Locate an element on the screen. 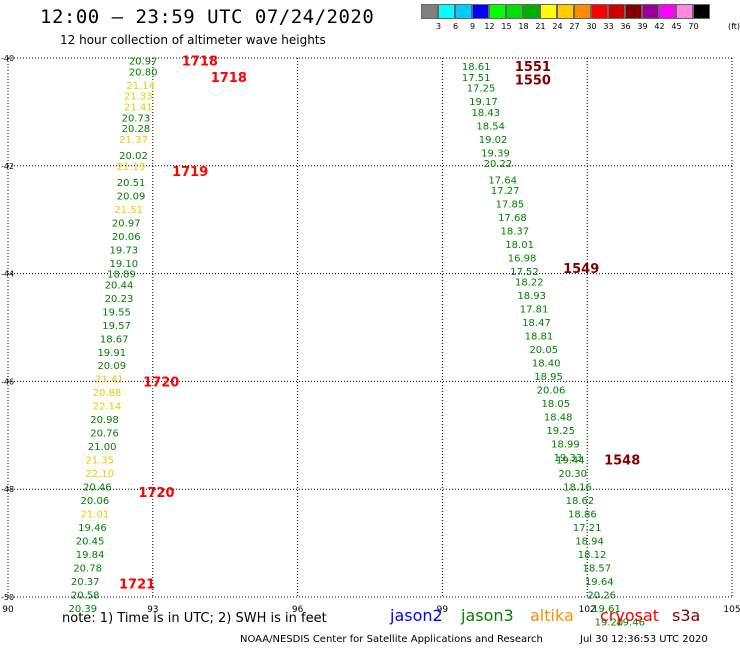 This screenshot has height=650, width=740. colorbar-label: 33 is located at coordinates (608, 26).